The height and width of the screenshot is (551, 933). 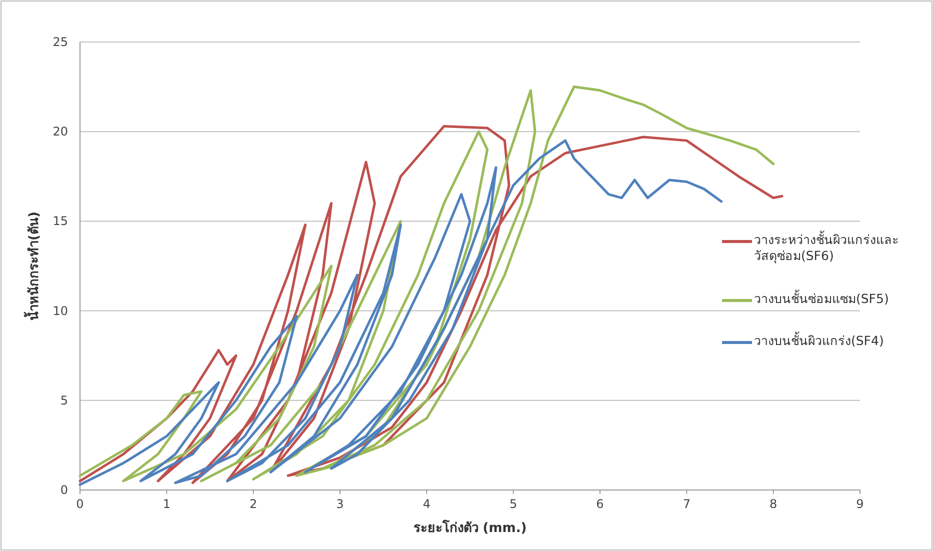 I want to click on x-tick-label: 9, so click(x=860, y=504).